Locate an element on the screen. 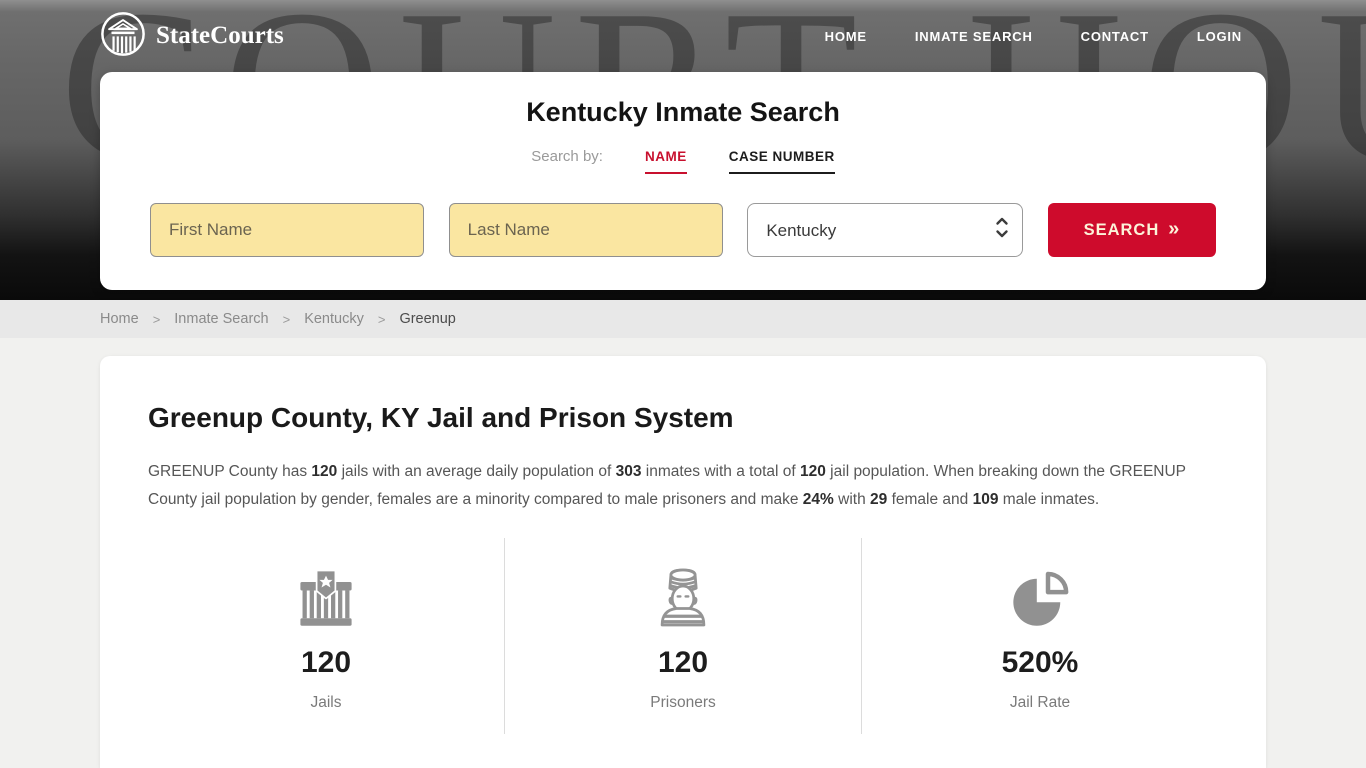 This screenshot has height=768, width=1366. breadcrumb-inmate-search: Inmate Search is located at coordinates (221, 319).